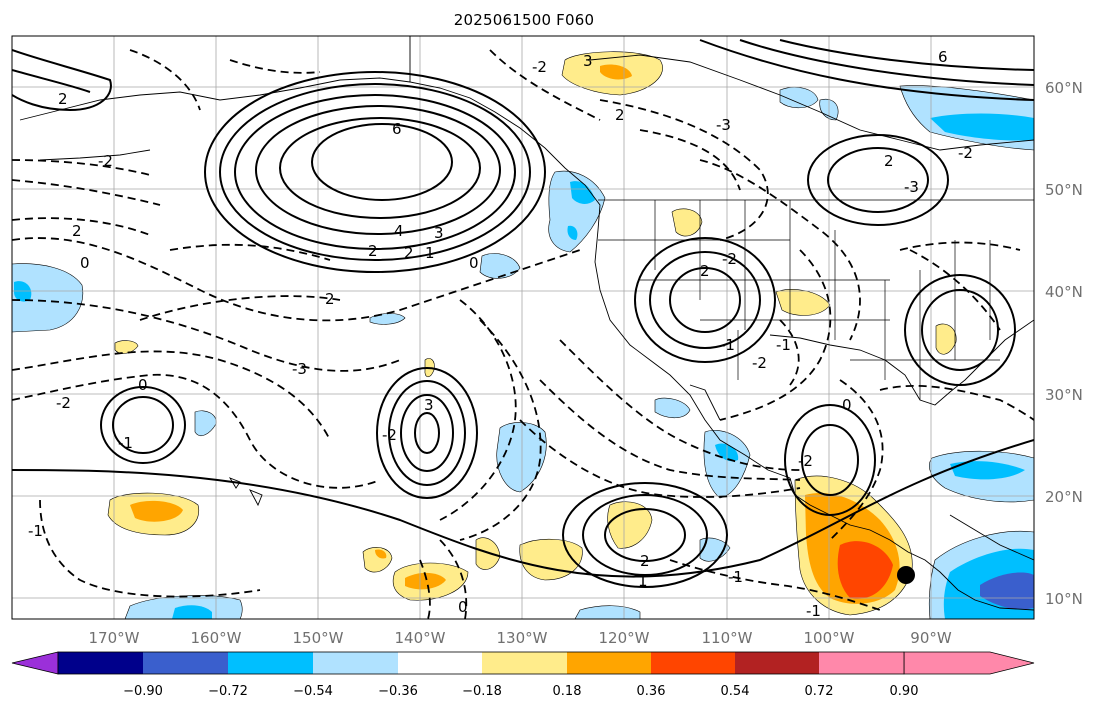 The image size is (1105, 712). Describe the element at coordinates (651, 691) in the screenshot. I see `colorbar-tick: 0.36` at that location.